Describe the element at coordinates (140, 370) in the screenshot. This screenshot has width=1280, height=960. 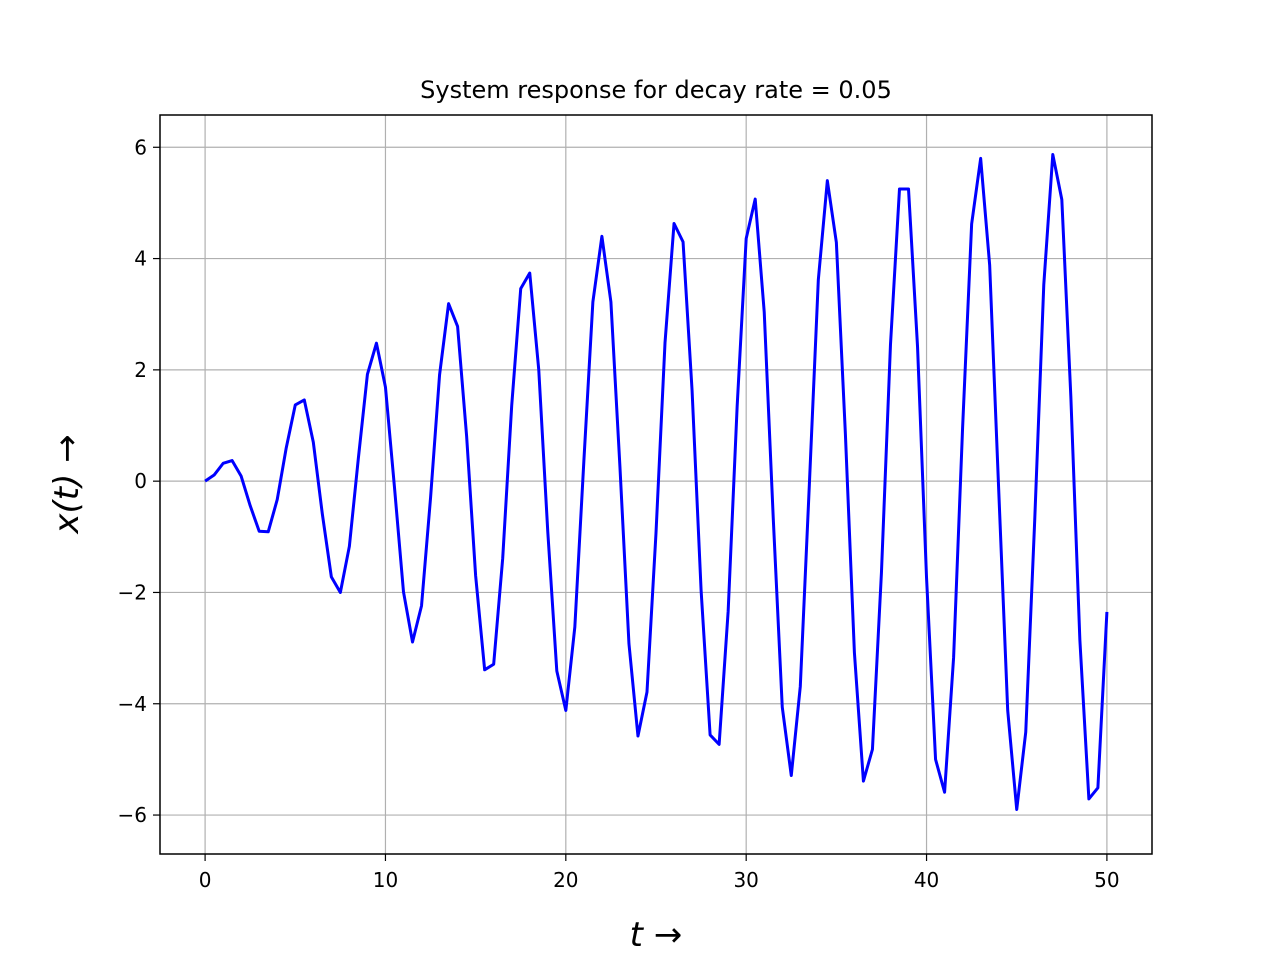
I see `y-tick-label: 2` at that location.